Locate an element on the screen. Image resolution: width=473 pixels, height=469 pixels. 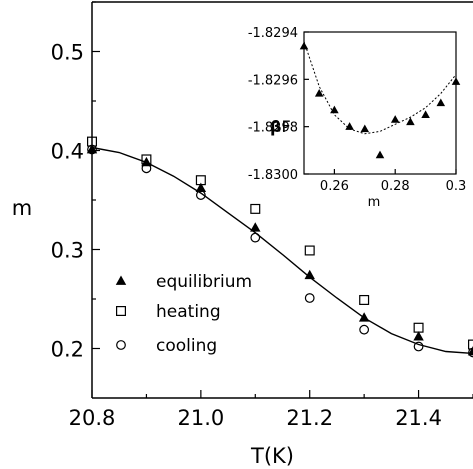
heating-legend-marker is located at coordinates (120, 311).